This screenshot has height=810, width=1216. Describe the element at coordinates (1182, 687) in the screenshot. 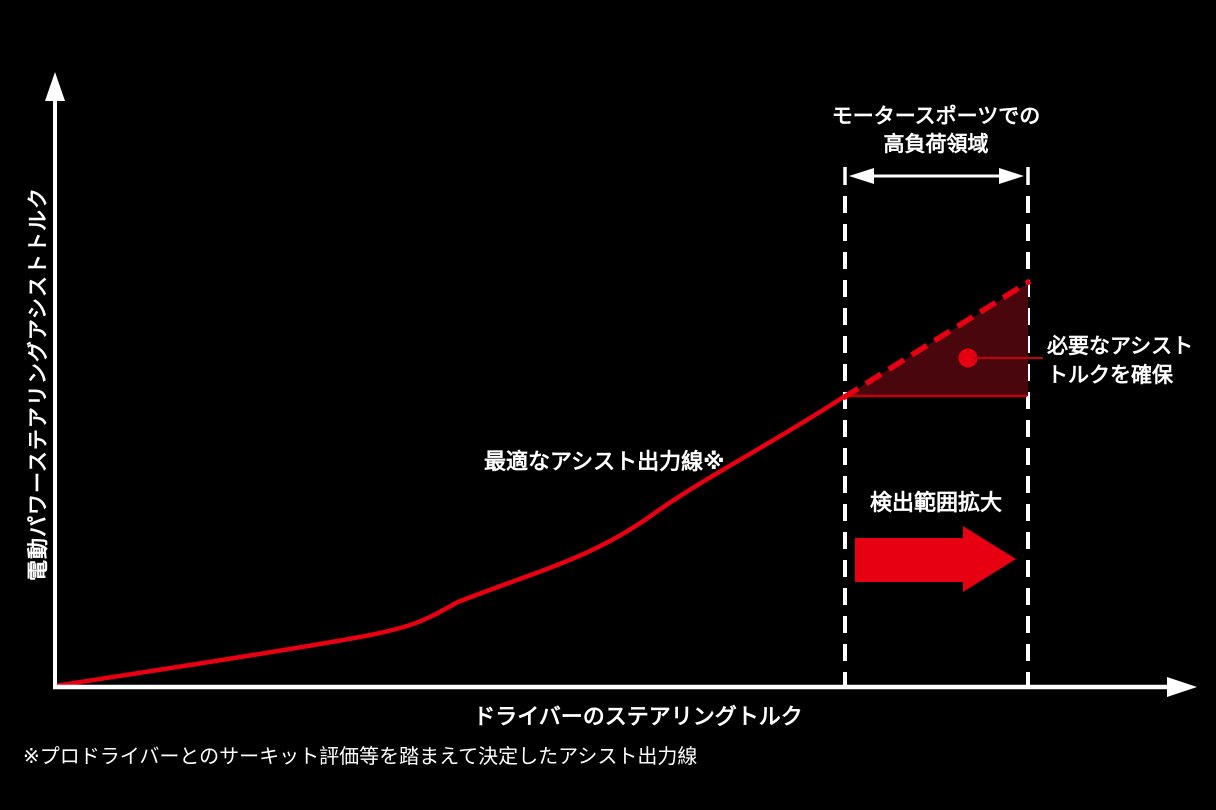

I see `x-axis-arrow-icon` at that location.